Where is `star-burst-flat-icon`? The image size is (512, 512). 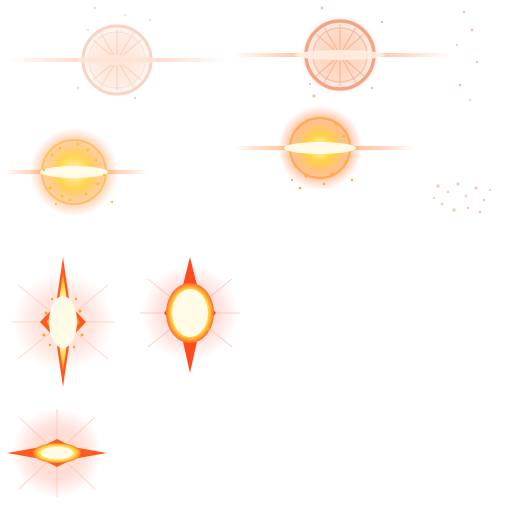
star-burst-flat-icon is located at coordinates (57, 452).